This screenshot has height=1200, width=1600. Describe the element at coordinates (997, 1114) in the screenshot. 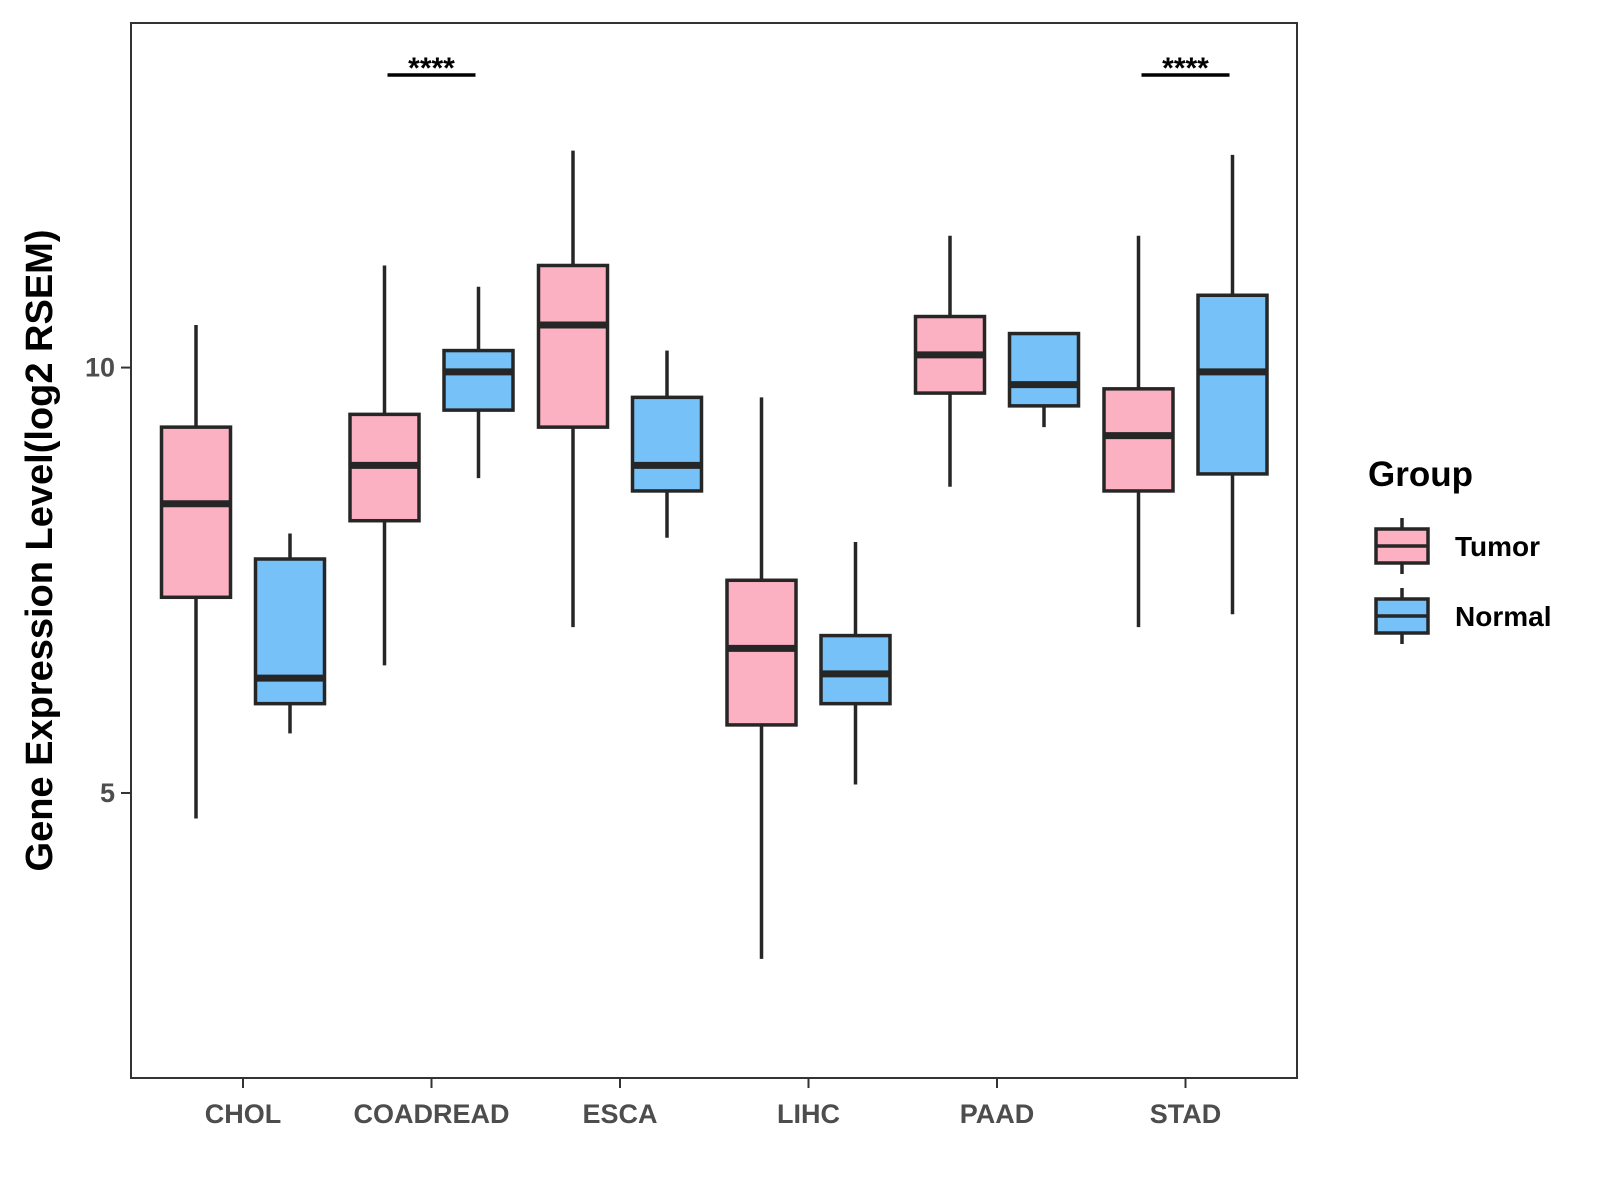

I see `x-tick-label-paad: PAAD` at that location.